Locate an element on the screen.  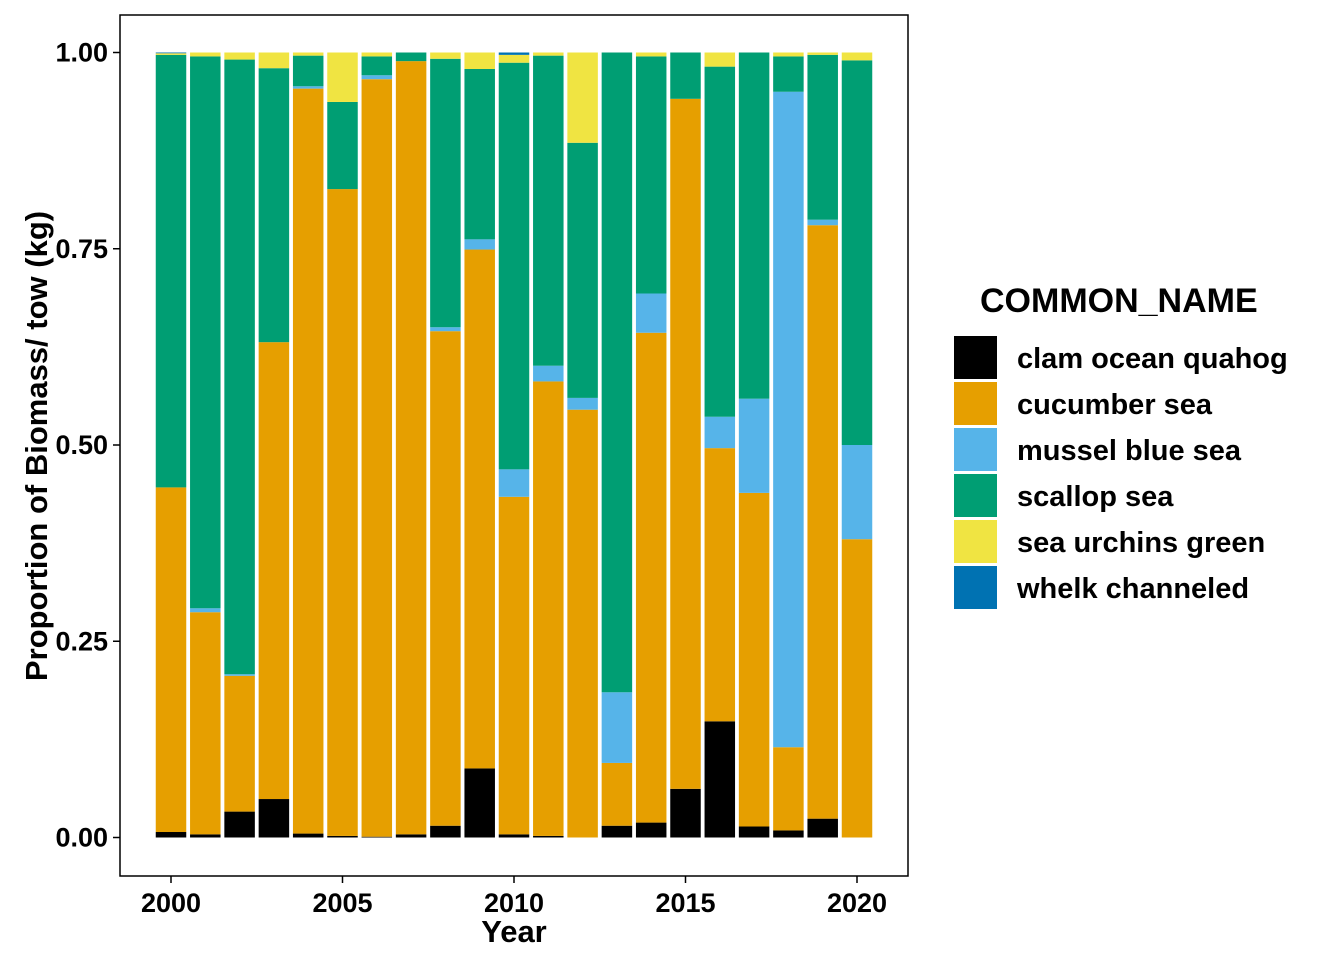
legend-swatch-sea-urchins-green is located at coordinates (975, 541).